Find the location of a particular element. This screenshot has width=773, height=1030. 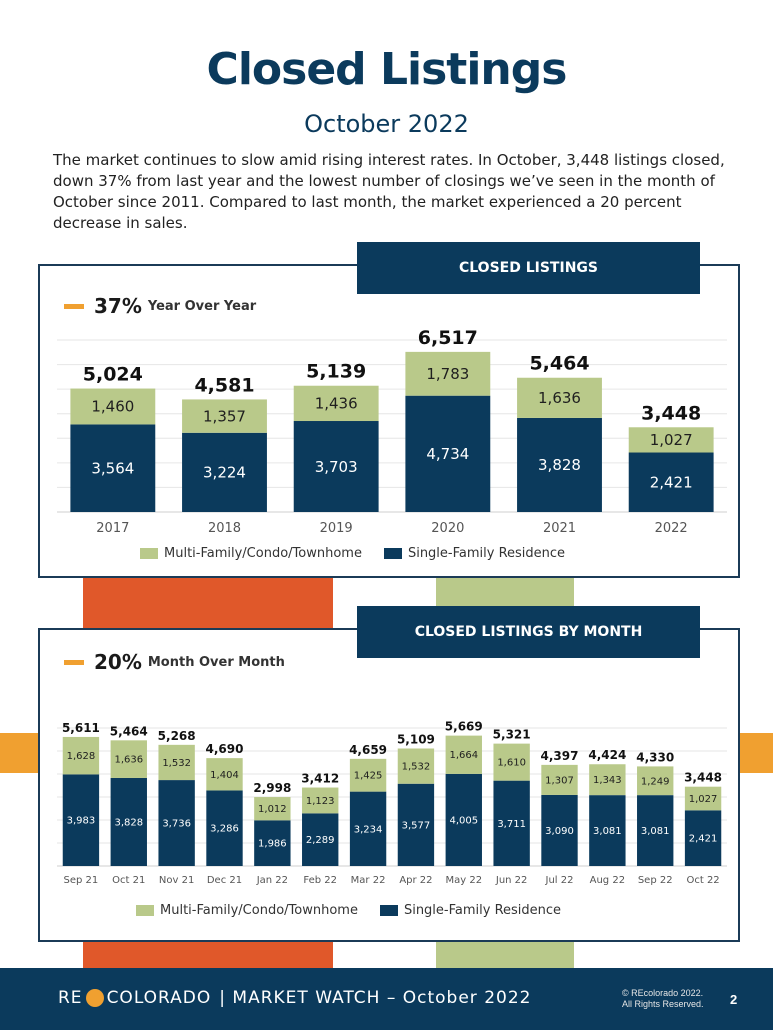

kpi-dash-icon is located at coordinates (74, 306).